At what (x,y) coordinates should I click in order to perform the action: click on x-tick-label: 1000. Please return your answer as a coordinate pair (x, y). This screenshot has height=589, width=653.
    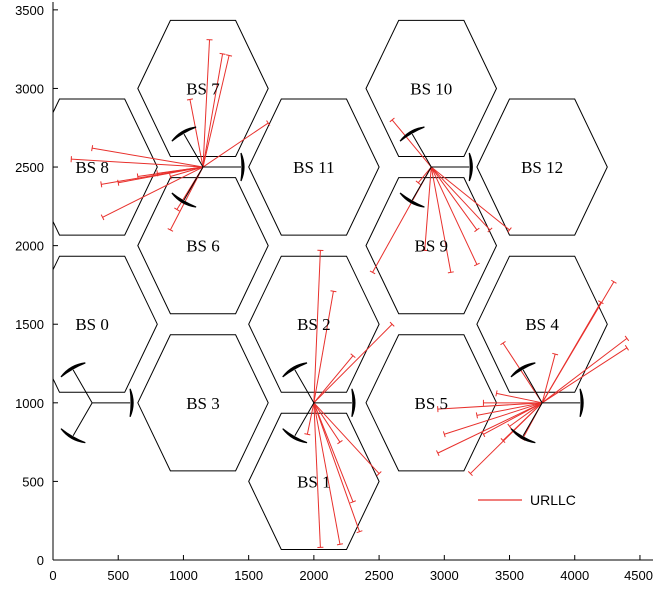
    Looking at the image, I should click on (183, 575).